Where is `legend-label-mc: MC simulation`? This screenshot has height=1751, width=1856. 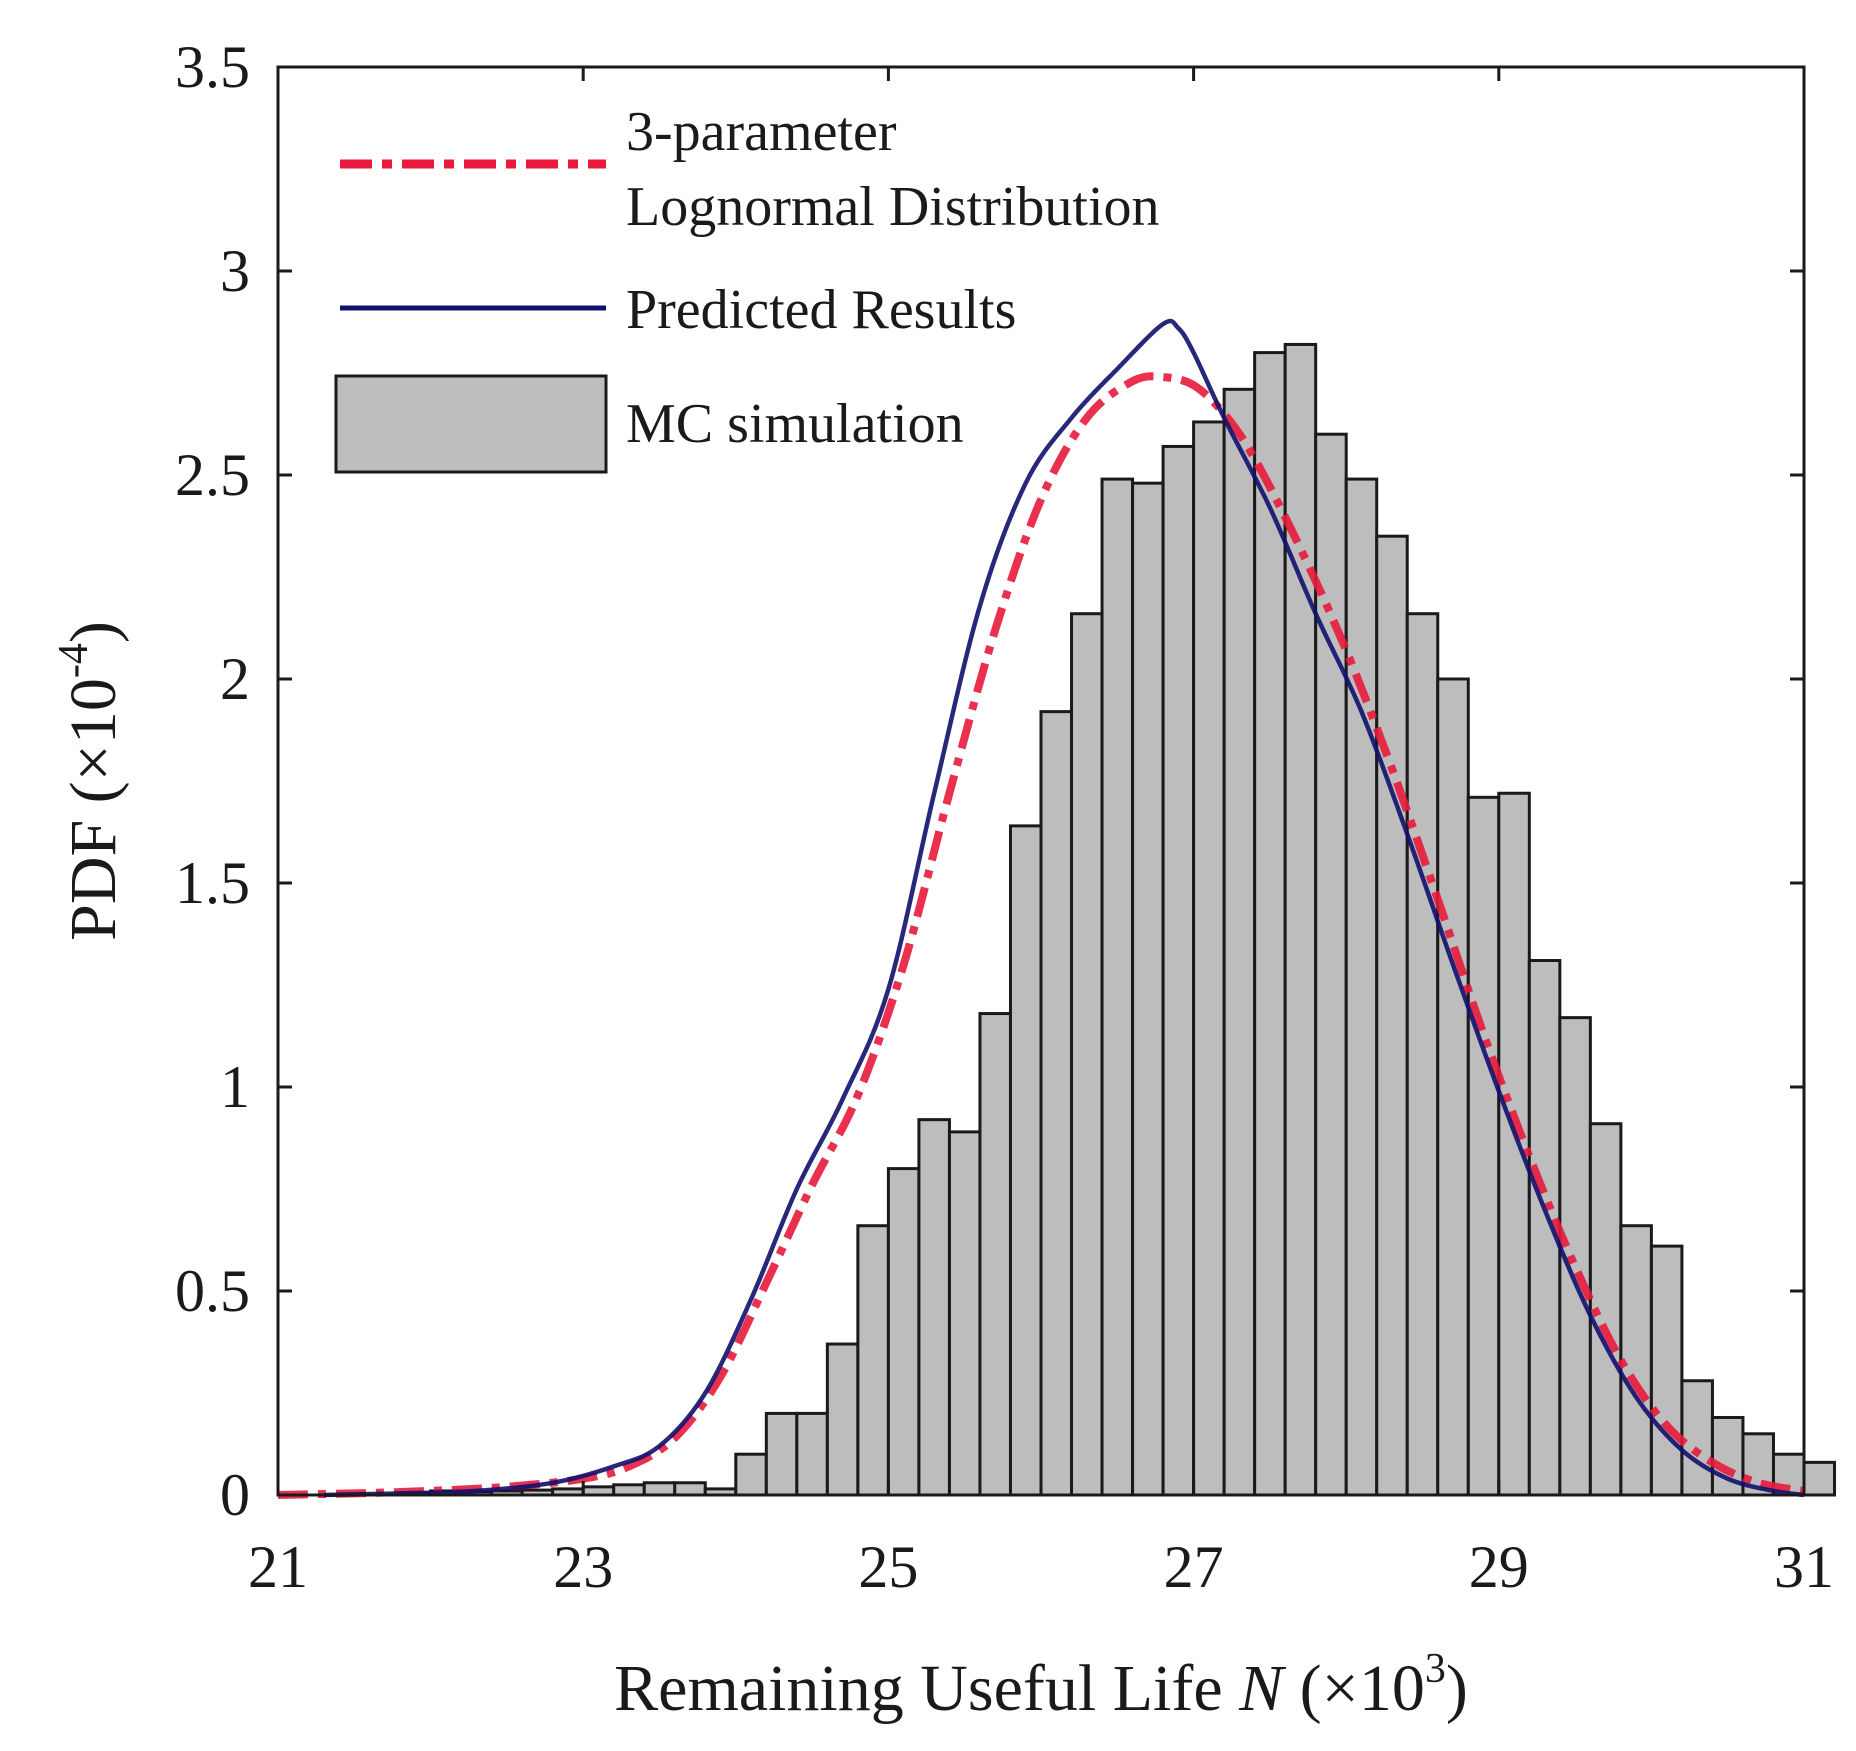
legend-label-mc: MC simulation is located at coordinates (795, 424).